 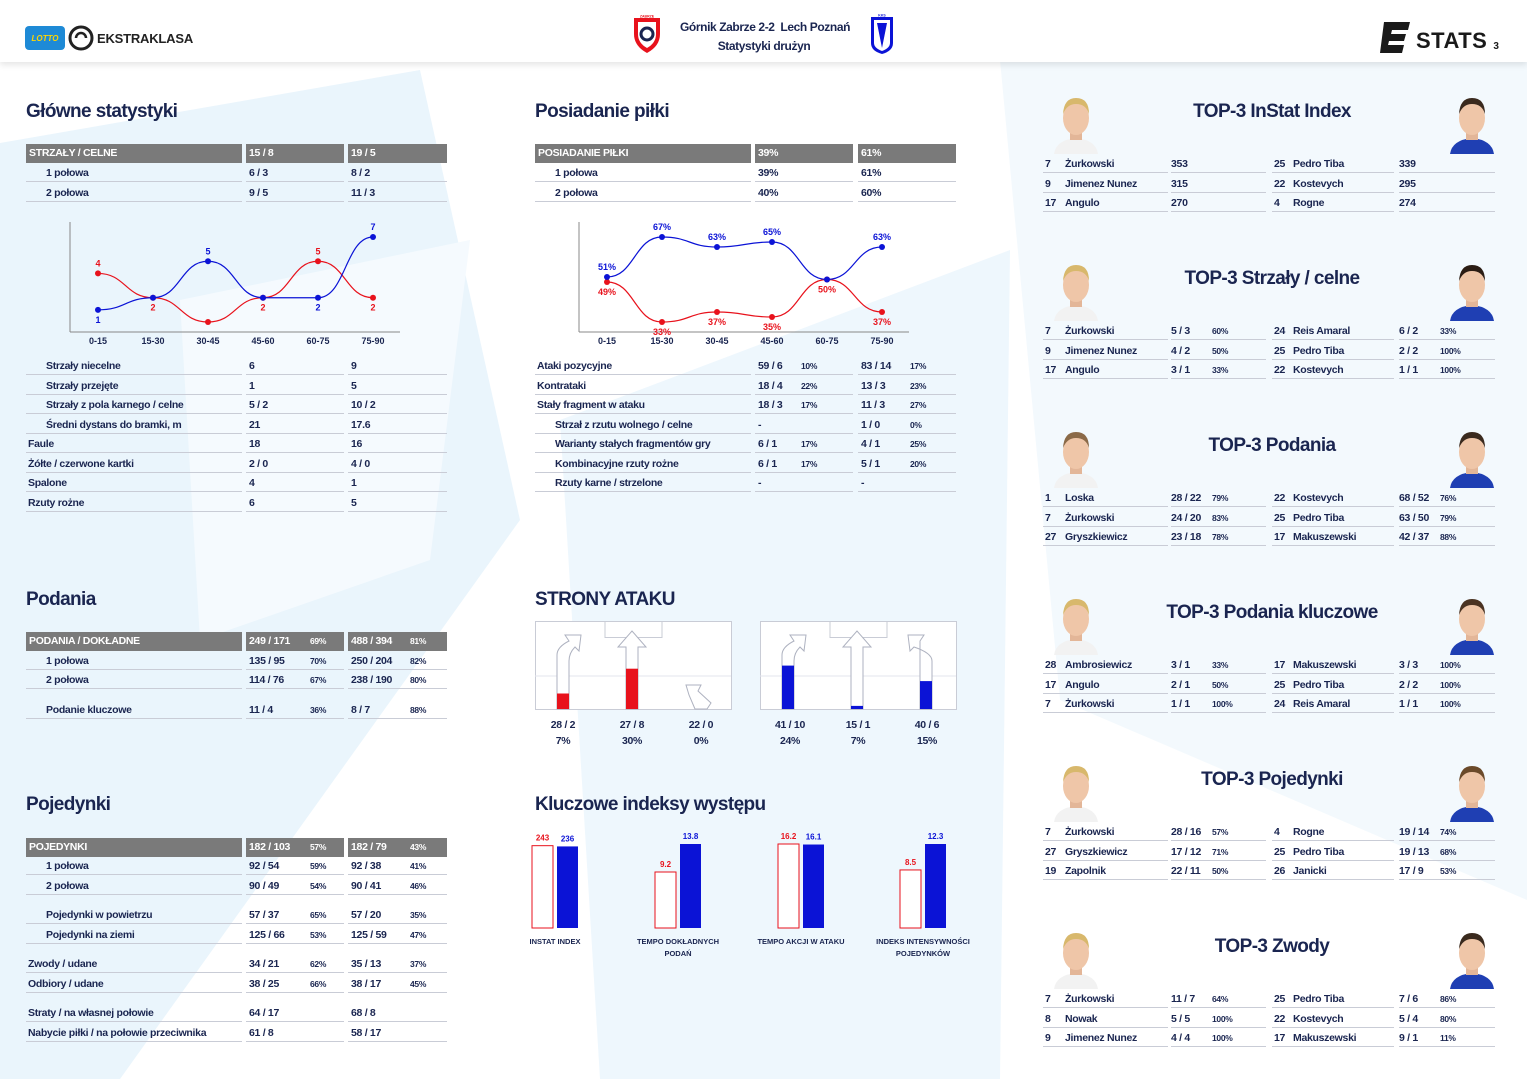 I want to click on duels-stat-home-pct: 53%, so click(x=318, y=935).